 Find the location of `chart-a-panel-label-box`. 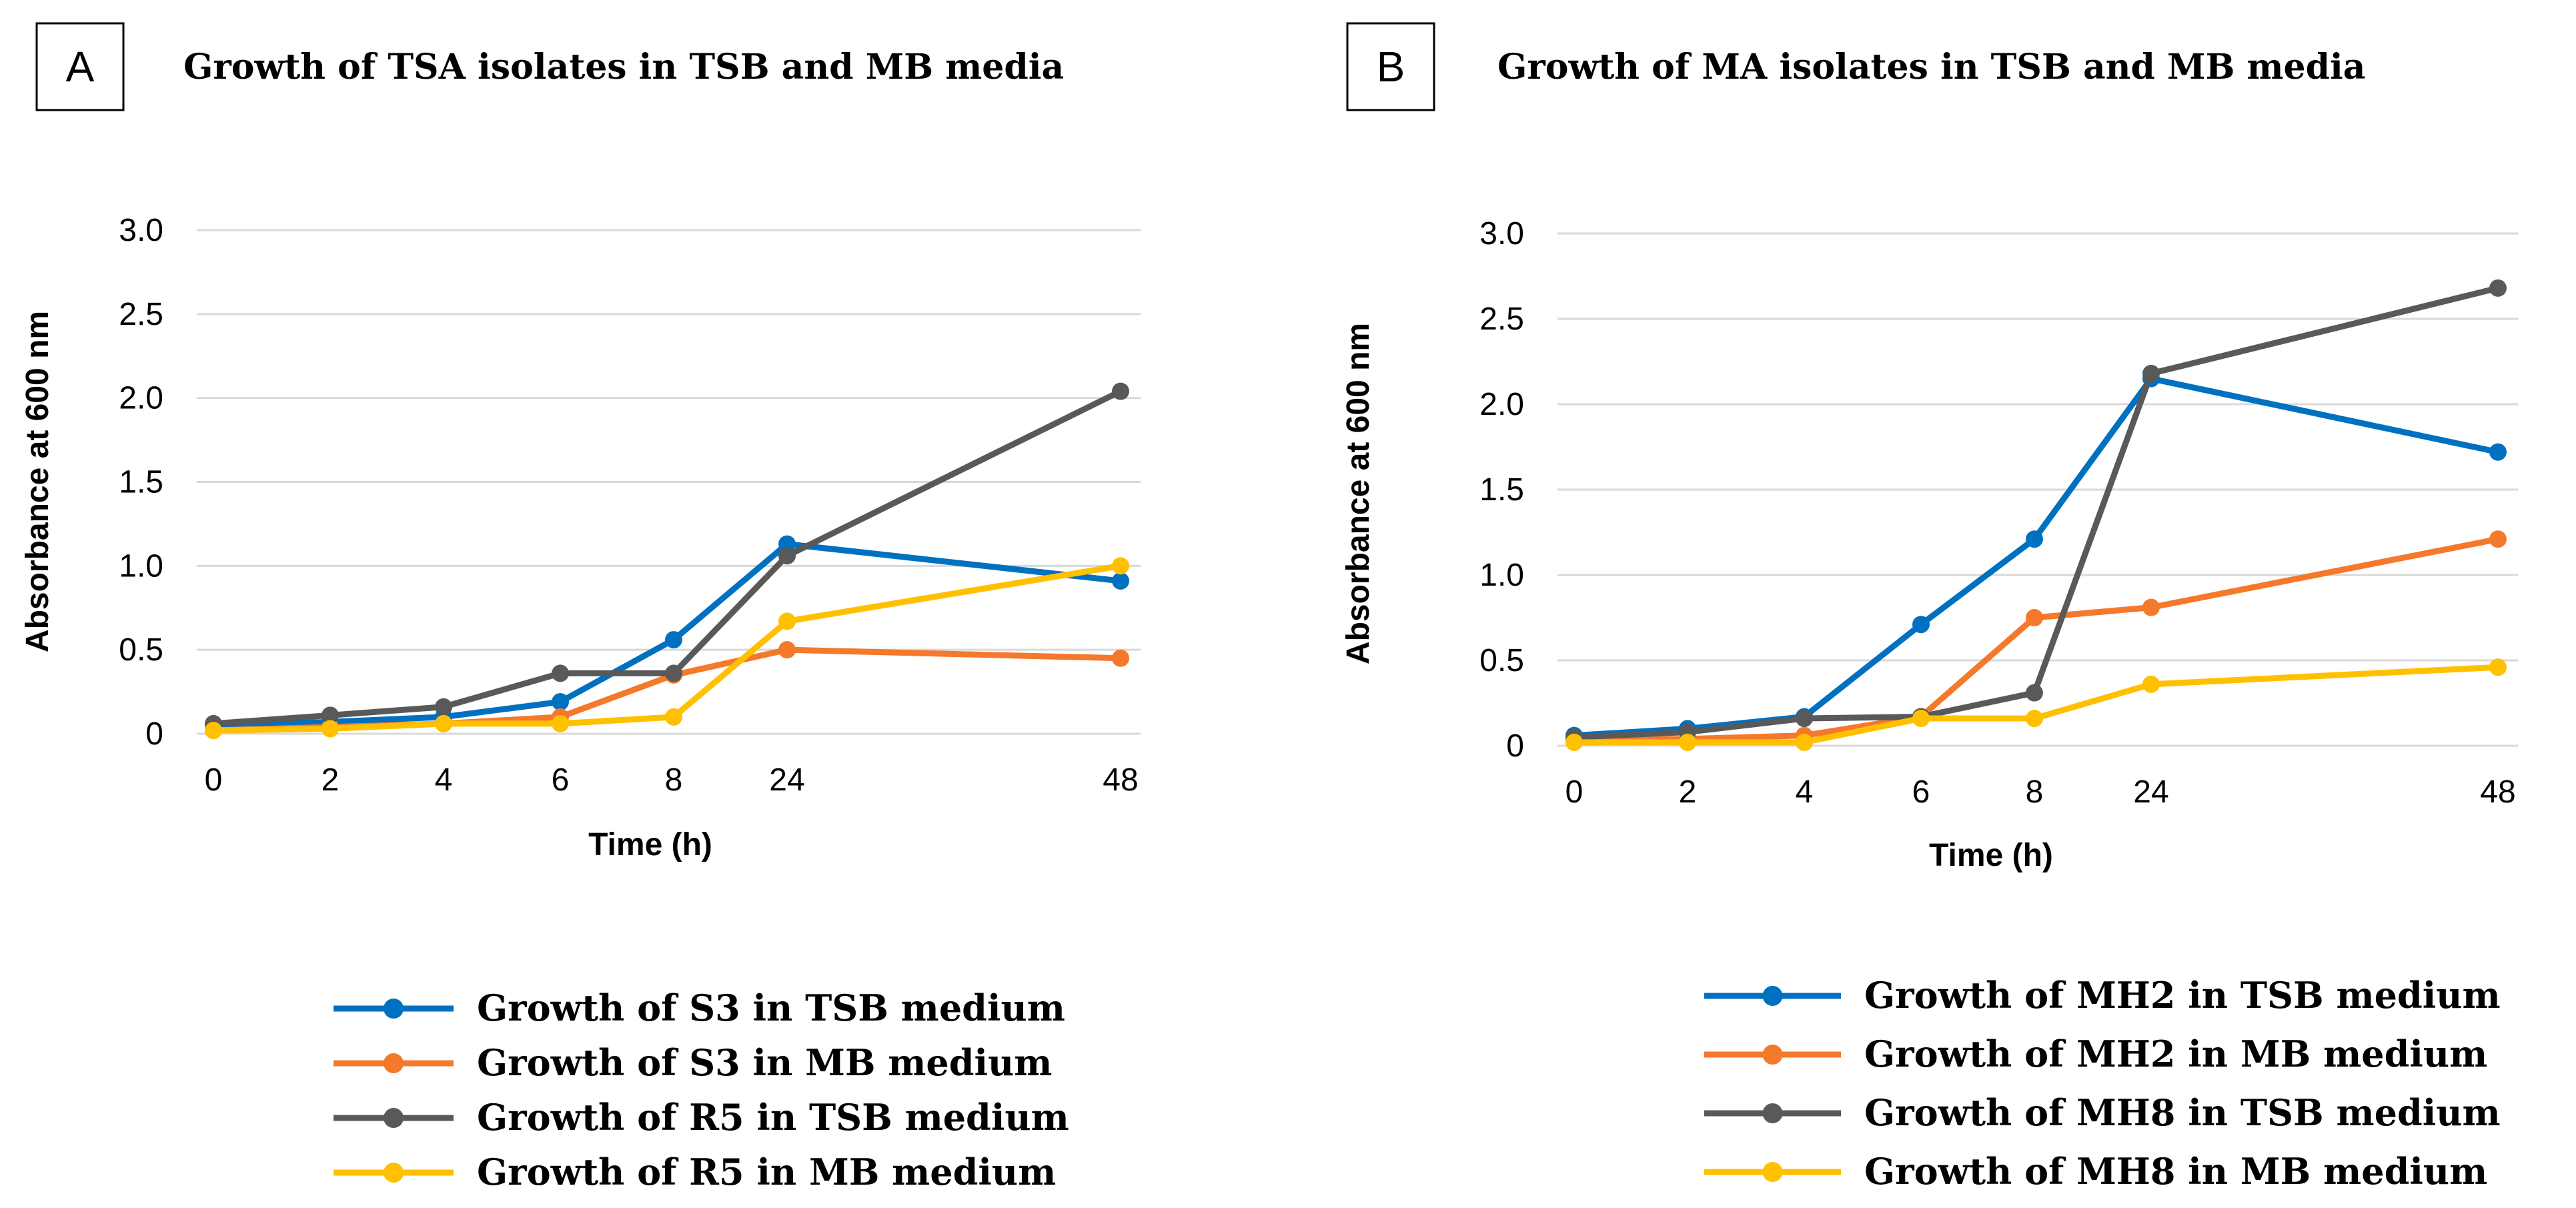

chart-a-panel-label-box is located at coordinates (80, 66).